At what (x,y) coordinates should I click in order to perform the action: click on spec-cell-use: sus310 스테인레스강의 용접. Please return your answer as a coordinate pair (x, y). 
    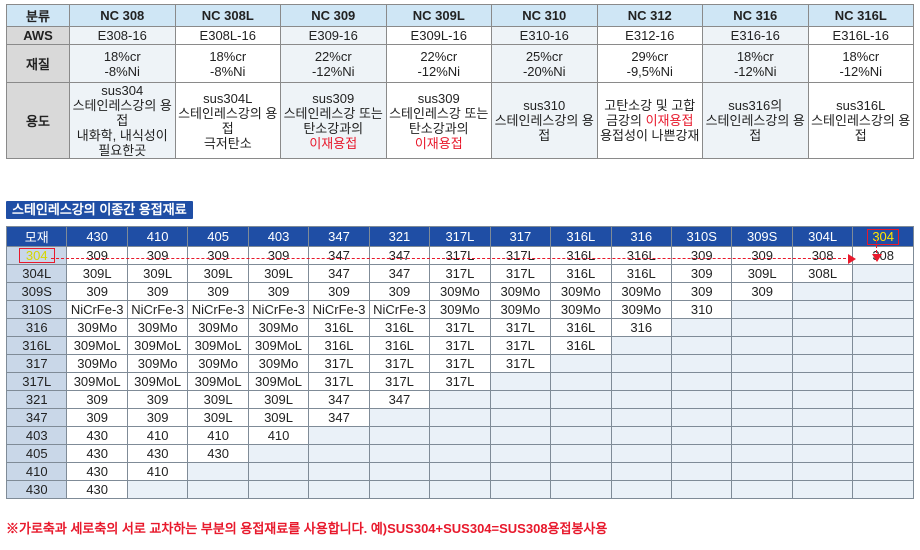
    Looking at the image, I should click on (544, 120).